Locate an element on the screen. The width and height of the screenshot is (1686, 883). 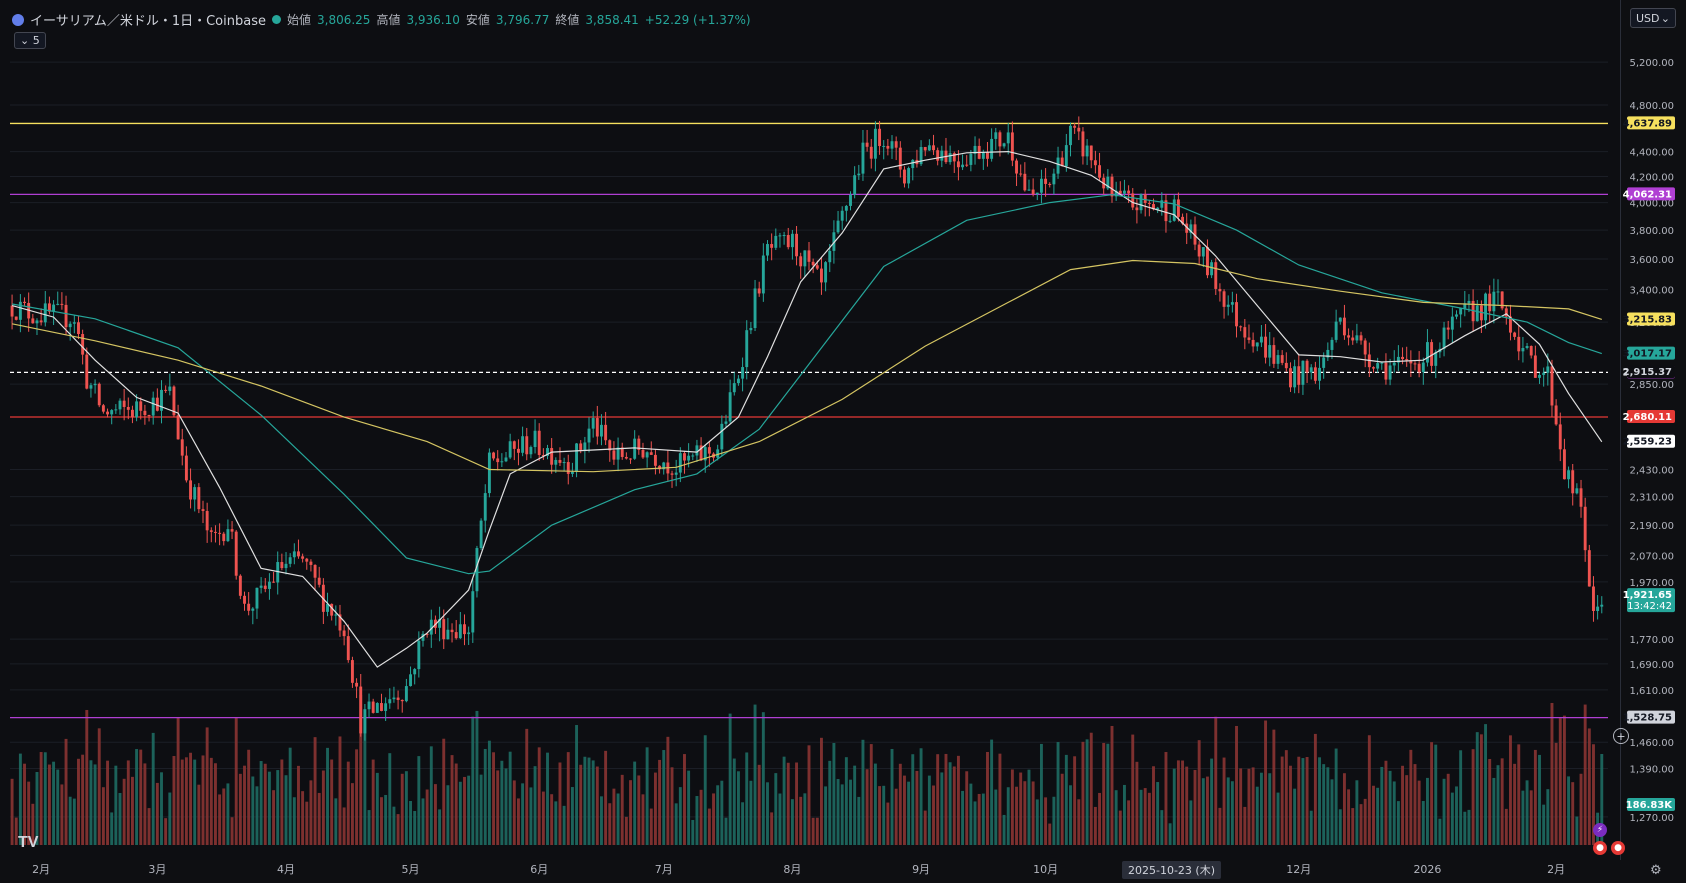
open-value: 3,806.25 is located at coordinates (344, 19).